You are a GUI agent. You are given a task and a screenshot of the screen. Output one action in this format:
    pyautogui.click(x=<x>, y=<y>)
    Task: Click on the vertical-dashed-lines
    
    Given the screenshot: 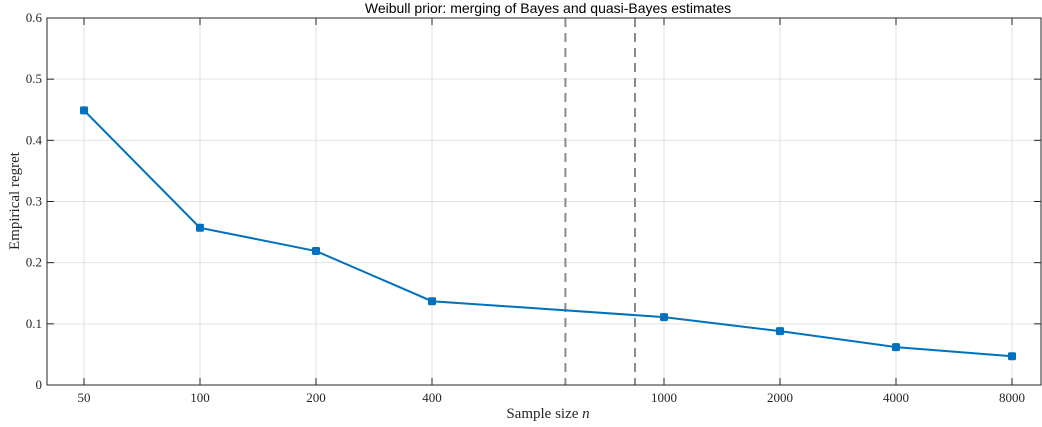 What is the action you would take?
    pyautogui.click(x=600, y=201)
    